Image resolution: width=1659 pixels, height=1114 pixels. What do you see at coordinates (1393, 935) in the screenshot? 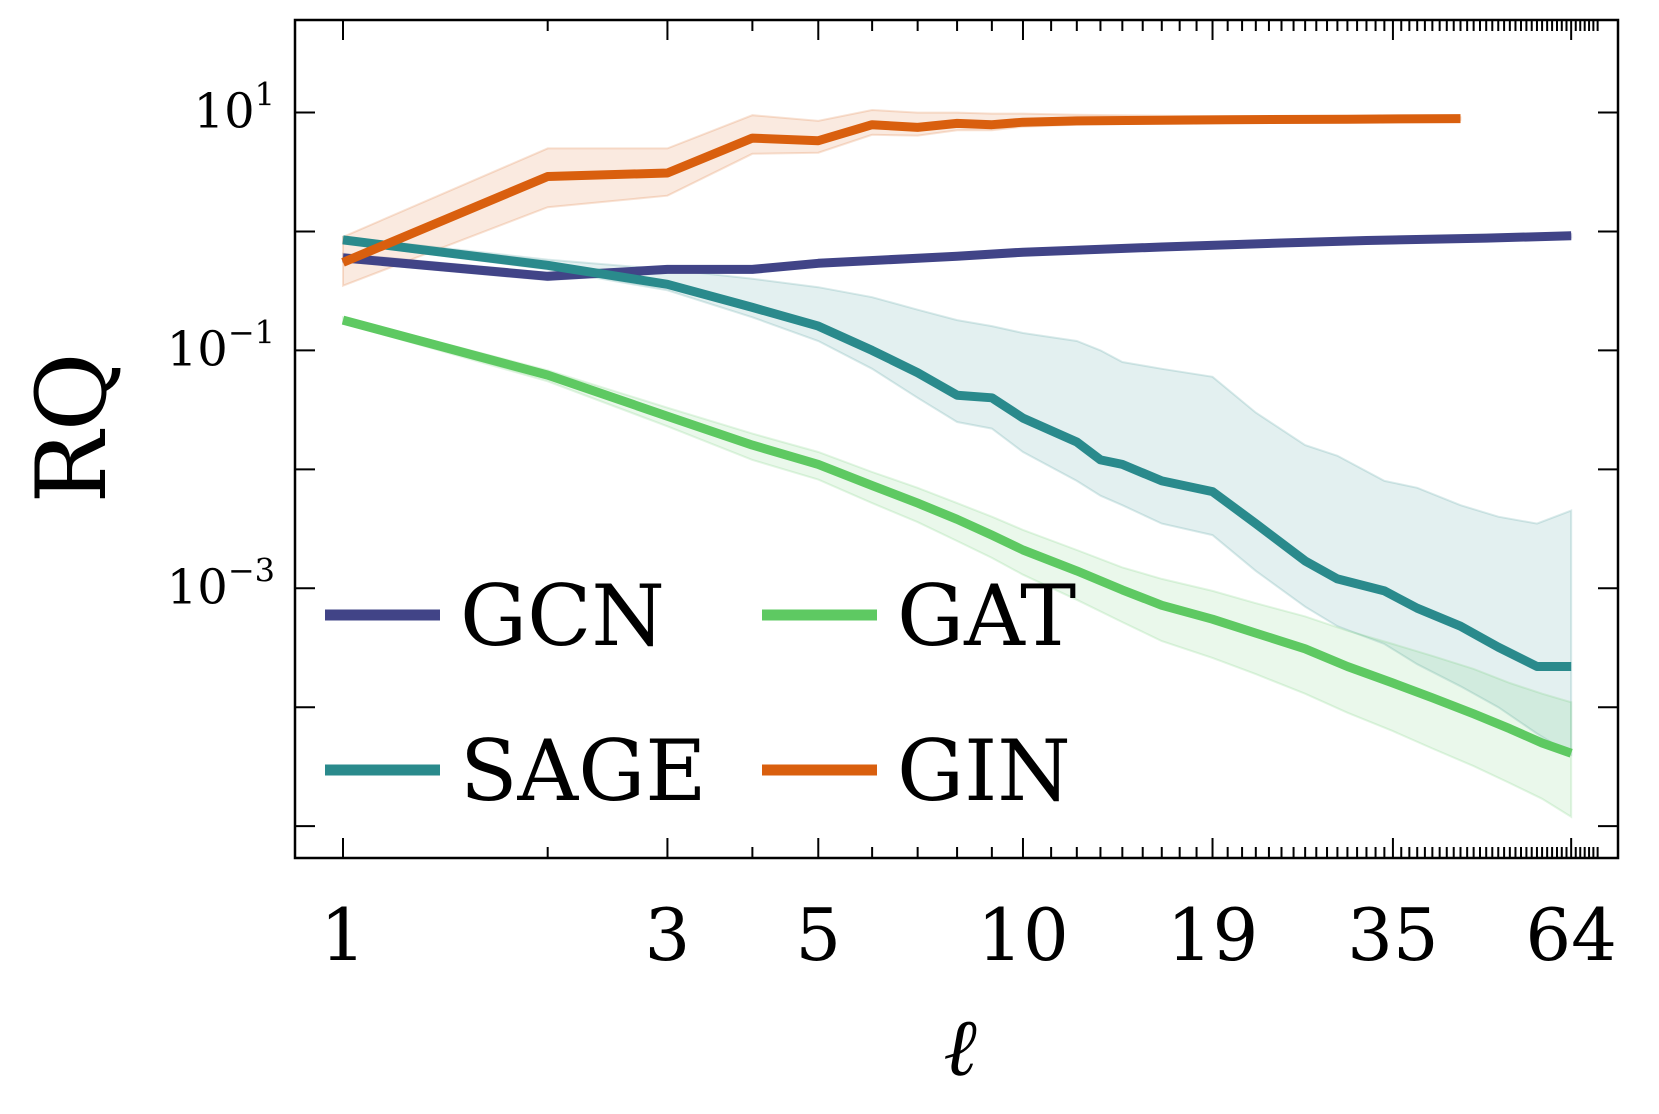
I see `x-tick-label: 35` at bounding box center [1393, 935].